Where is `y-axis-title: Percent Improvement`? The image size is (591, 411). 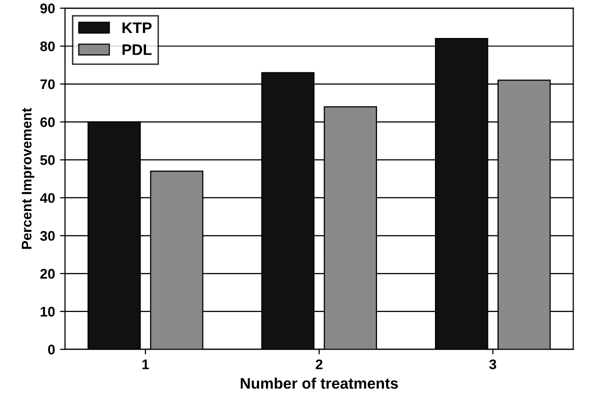 y-axis-title: Percent Improvement is located at coordinates (28, 178).